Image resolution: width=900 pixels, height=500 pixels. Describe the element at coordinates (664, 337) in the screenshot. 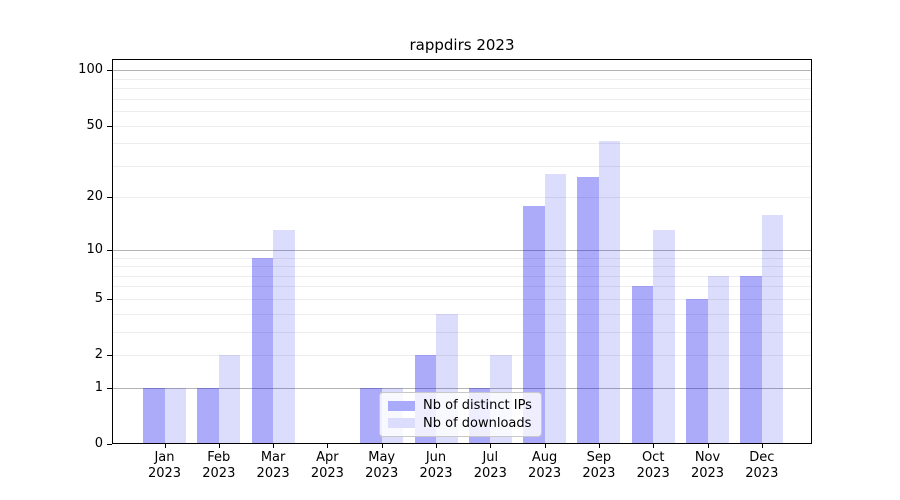

I see `bar-downloads-oct` at that location.